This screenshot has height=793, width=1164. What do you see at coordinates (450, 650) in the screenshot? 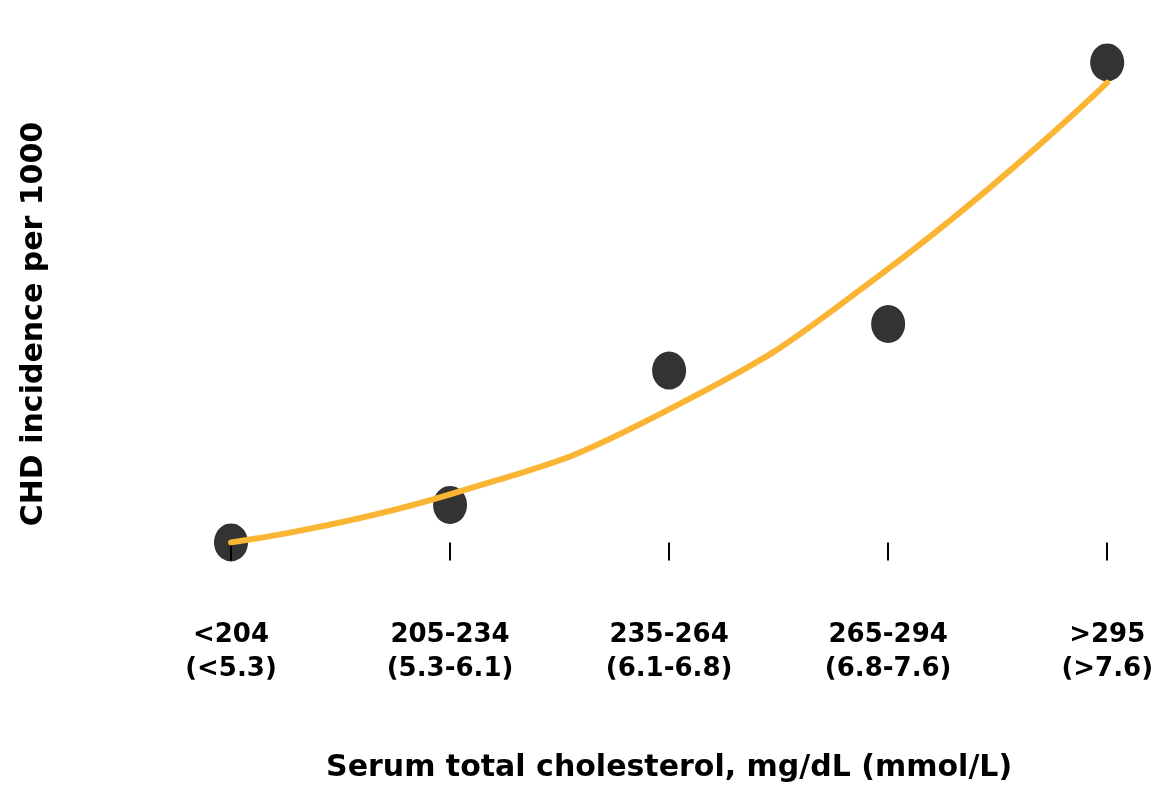
I see `x-tick-label: 205-234 (5.3-6.1)` at bounding box center [450, 650].